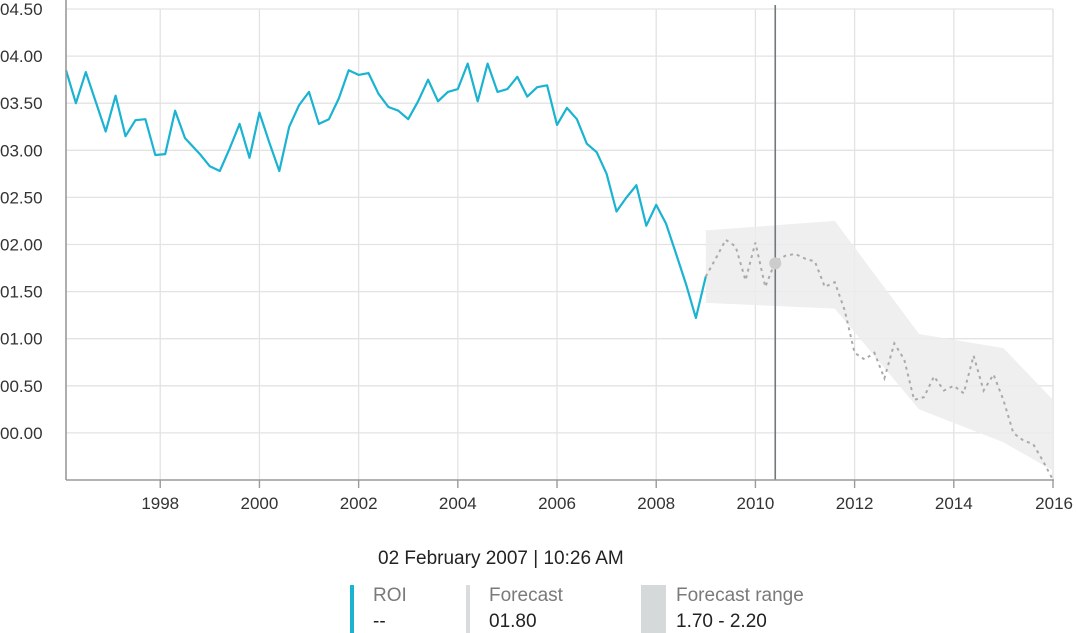  I want to click on y-tick-label: 04.50, so click(21, 9).